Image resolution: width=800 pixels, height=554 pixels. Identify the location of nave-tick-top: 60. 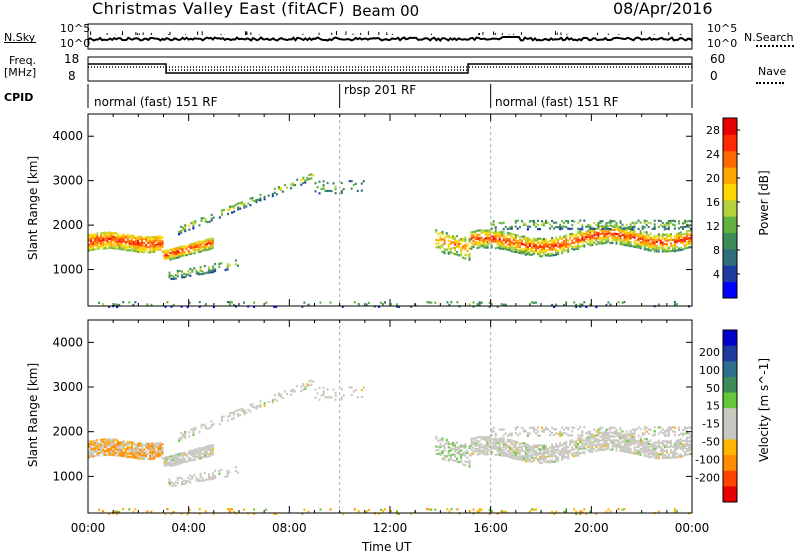
(718, 59).